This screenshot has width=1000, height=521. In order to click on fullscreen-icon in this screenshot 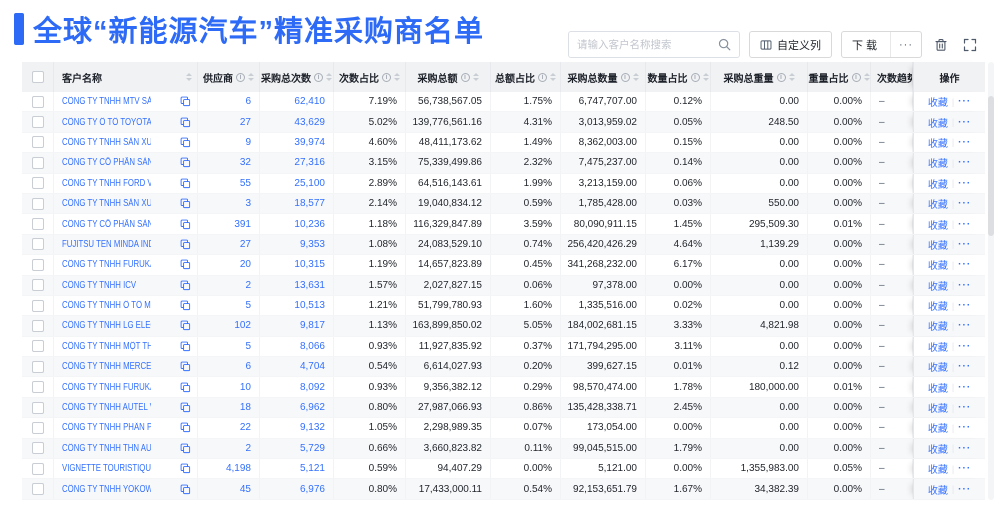, I will do `click(970, 44)`.